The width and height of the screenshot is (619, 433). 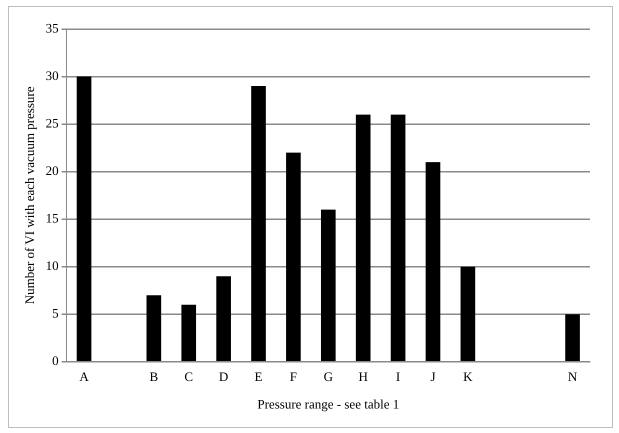 I want to click on x-tick-label: K, so click(x=468, y=376).